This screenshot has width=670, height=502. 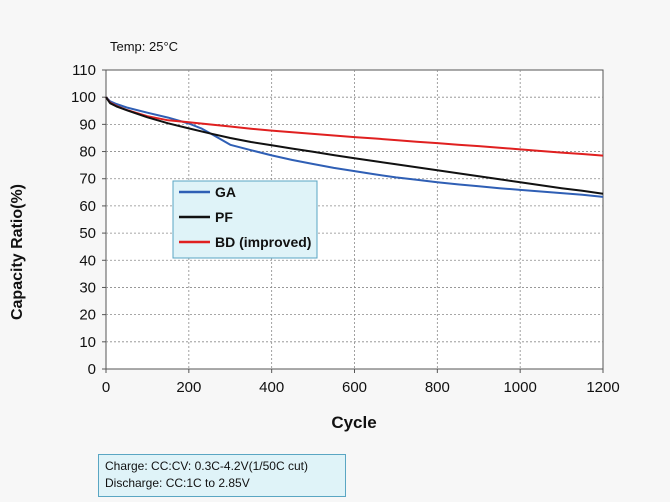 What do you see at coordinates (87, 124) in the screenshot?
I see `y-tick-label: 90` at bounding box center [87, 124].